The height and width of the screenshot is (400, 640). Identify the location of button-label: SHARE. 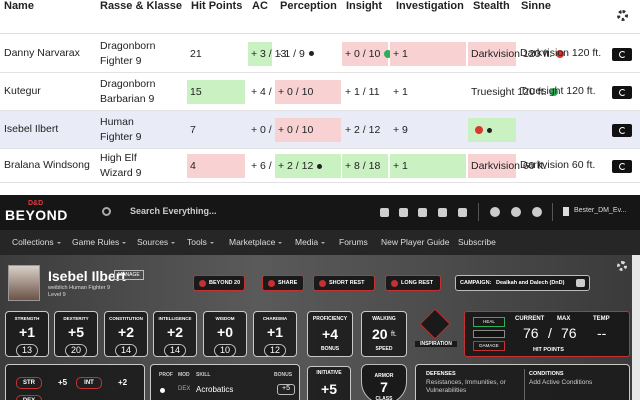
(288, 283).